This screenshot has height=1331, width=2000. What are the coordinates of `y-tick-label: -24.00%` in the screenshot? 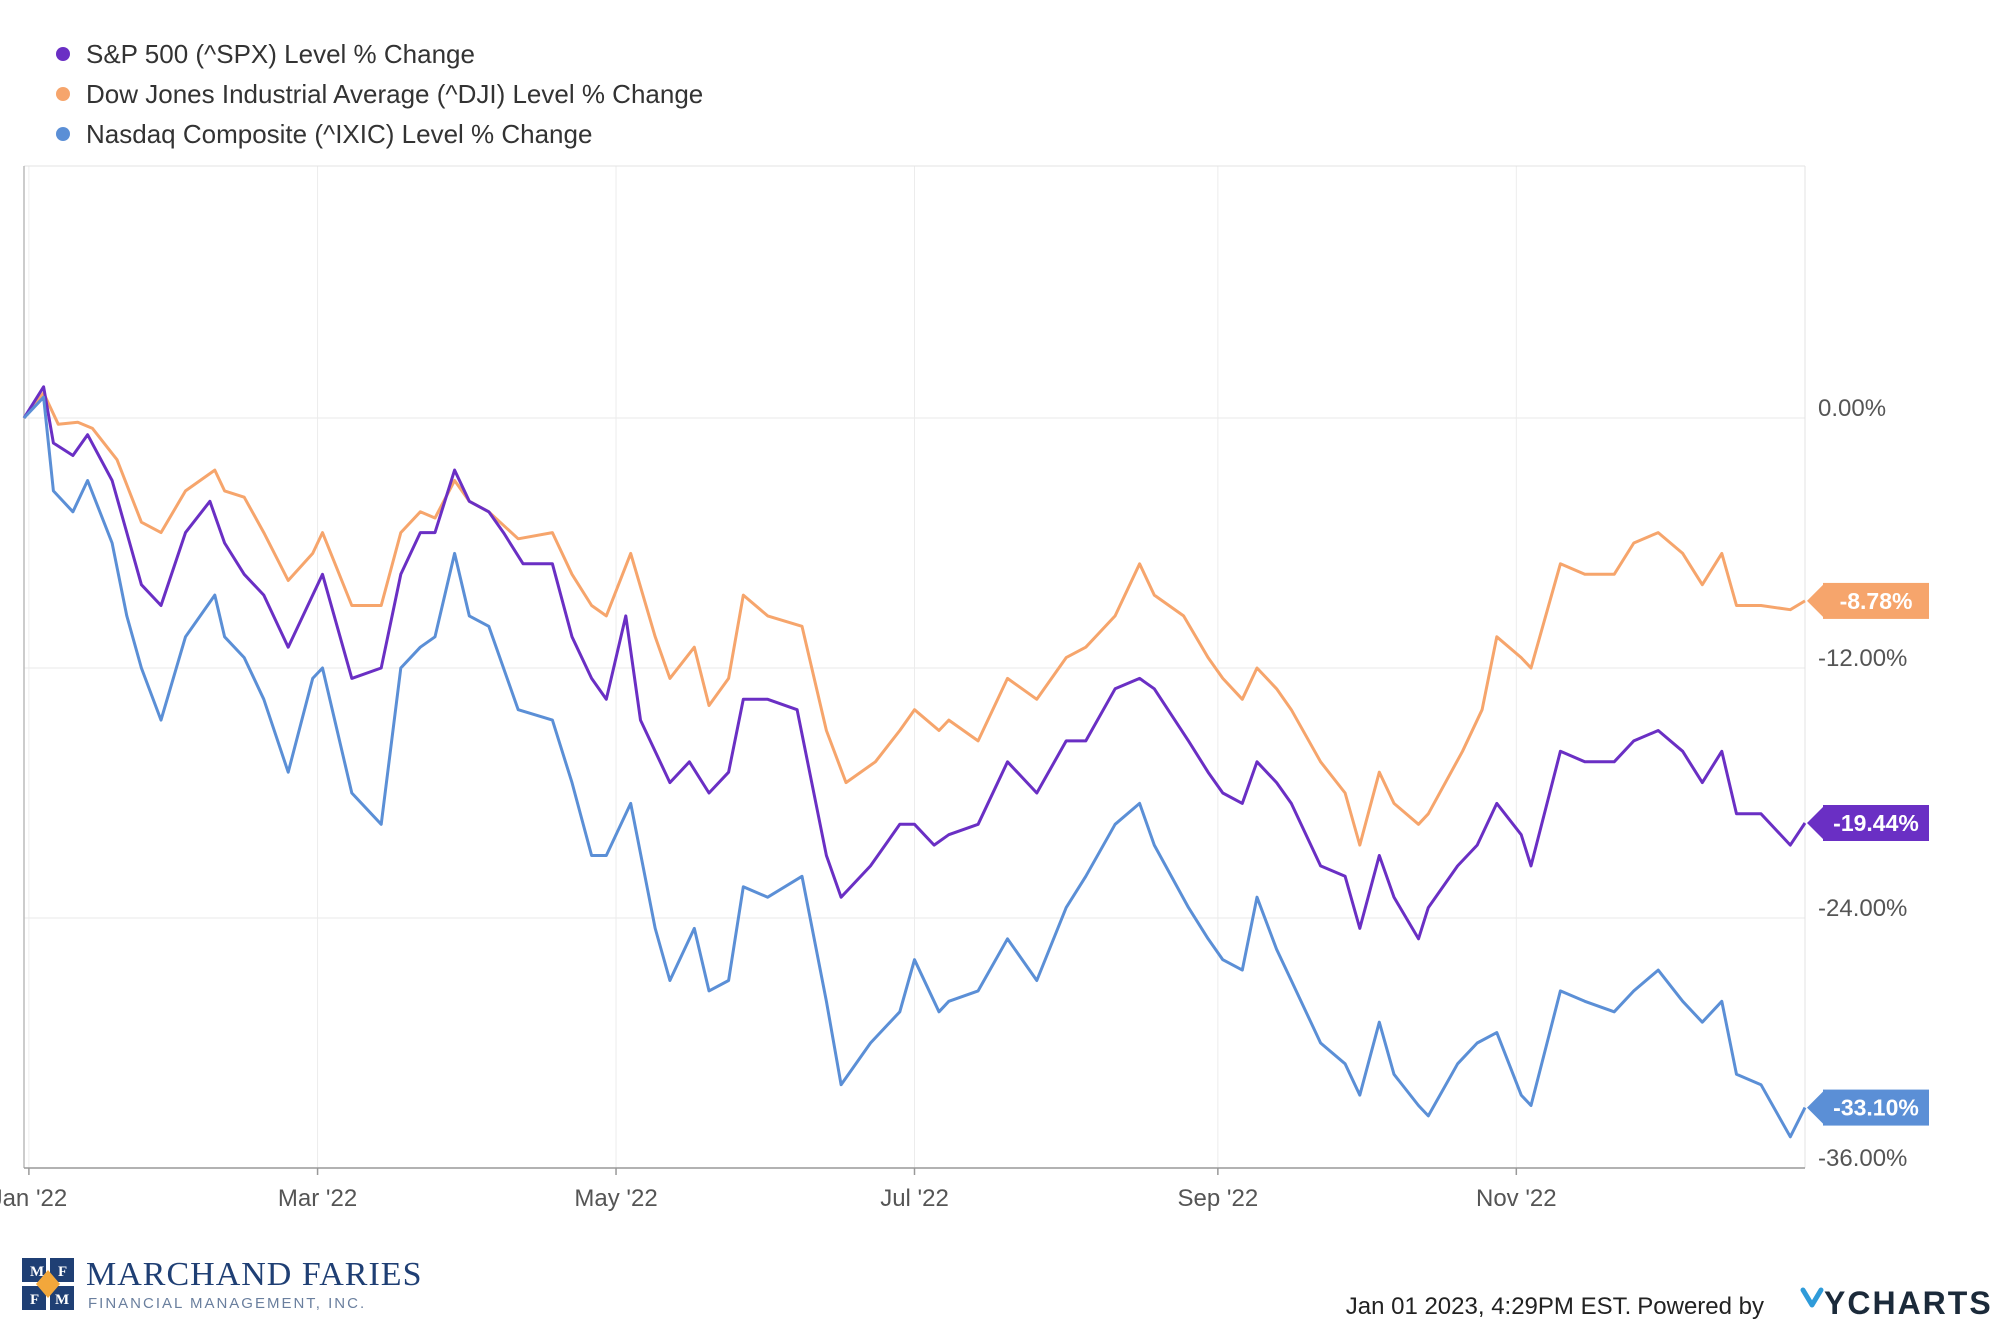 It's located at (1862, 908).